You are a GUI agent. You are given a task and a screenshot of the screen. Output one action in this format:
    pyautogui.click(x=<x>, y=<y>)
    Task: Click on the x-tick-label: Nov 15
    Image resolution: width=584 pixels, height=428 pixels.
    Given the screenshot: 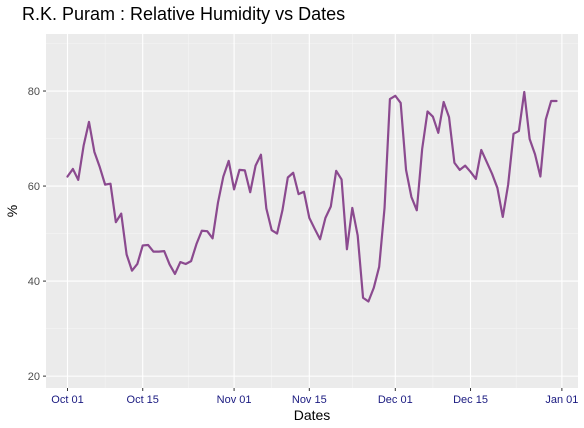 What is the action you would take?
    pyautogui.click(x=309, y=400)
    